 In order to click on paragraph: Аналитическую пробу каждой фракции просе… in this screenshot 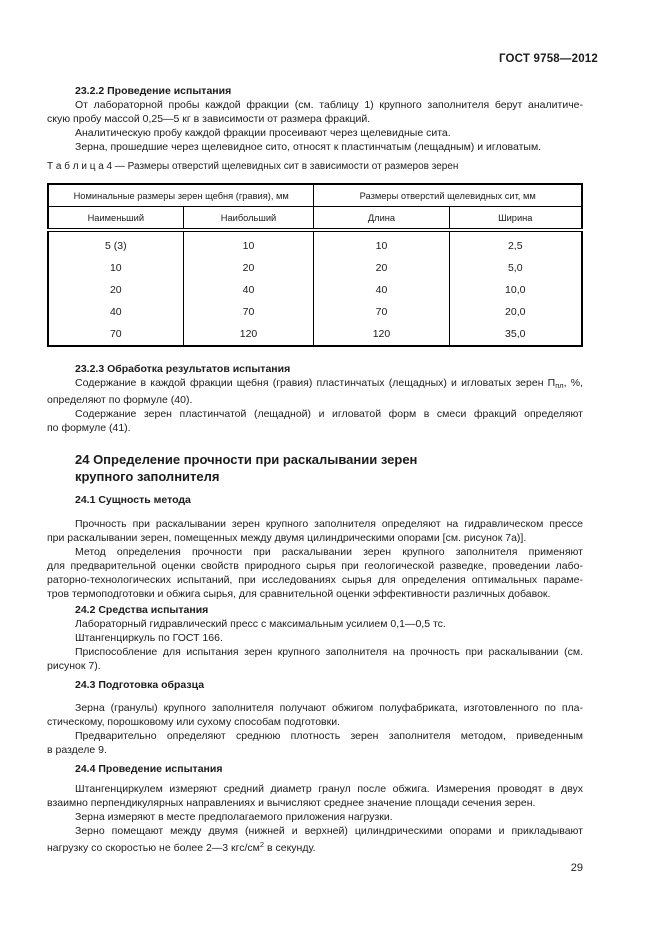, I will do `click(315, 133)`.